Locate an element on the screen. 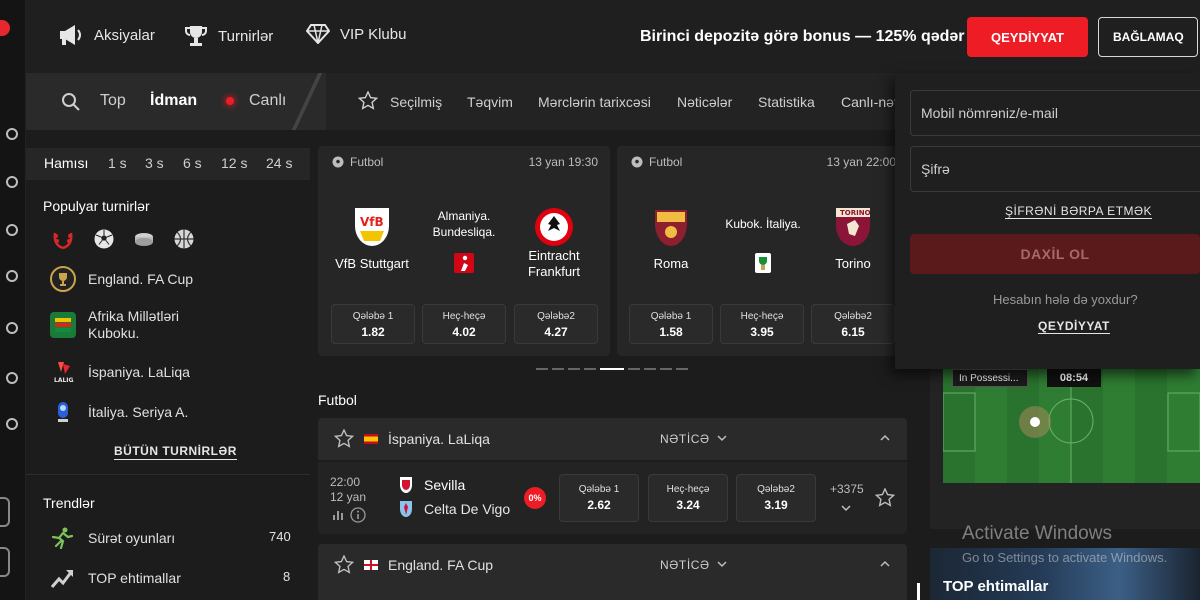 This screenshot has width=1200, height=600. sevilla-crest-icon is located at coordinates (406, 485).